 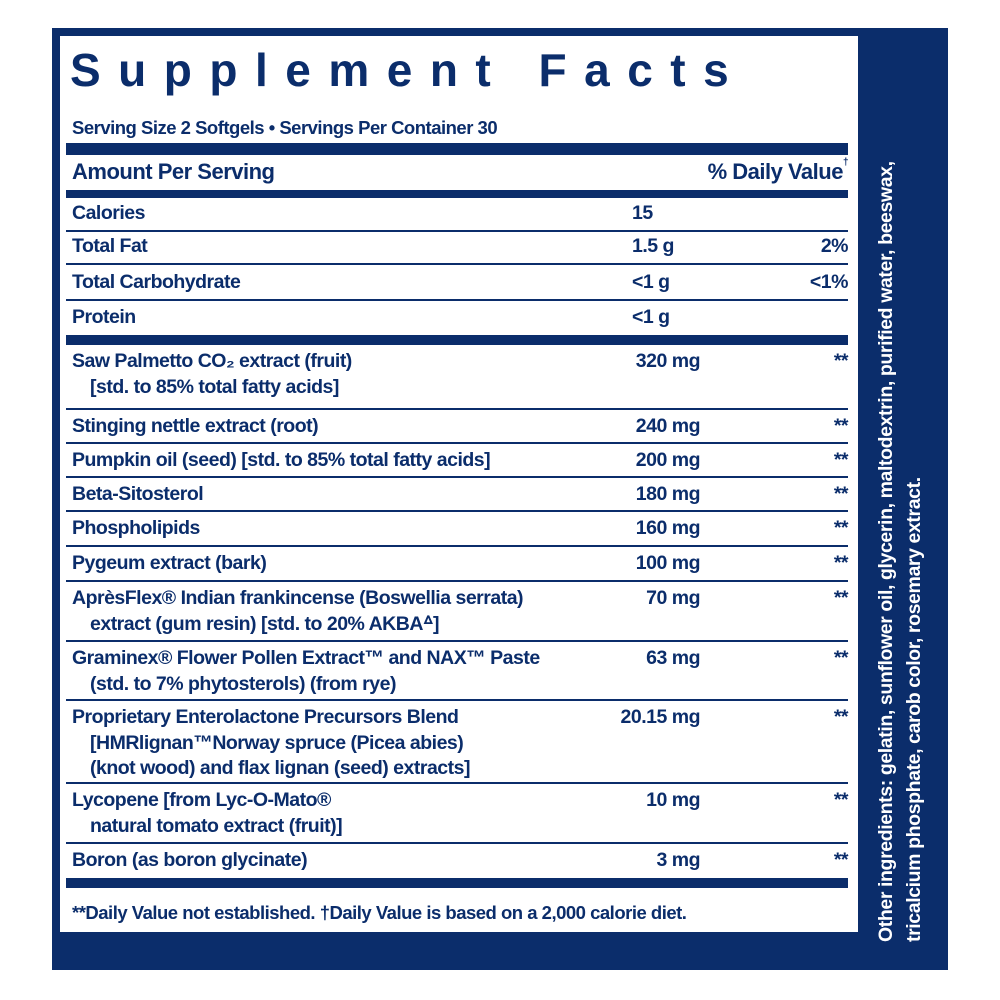 I want to click on ingredient-amount: 3 mg, so click(x=678, y=860).